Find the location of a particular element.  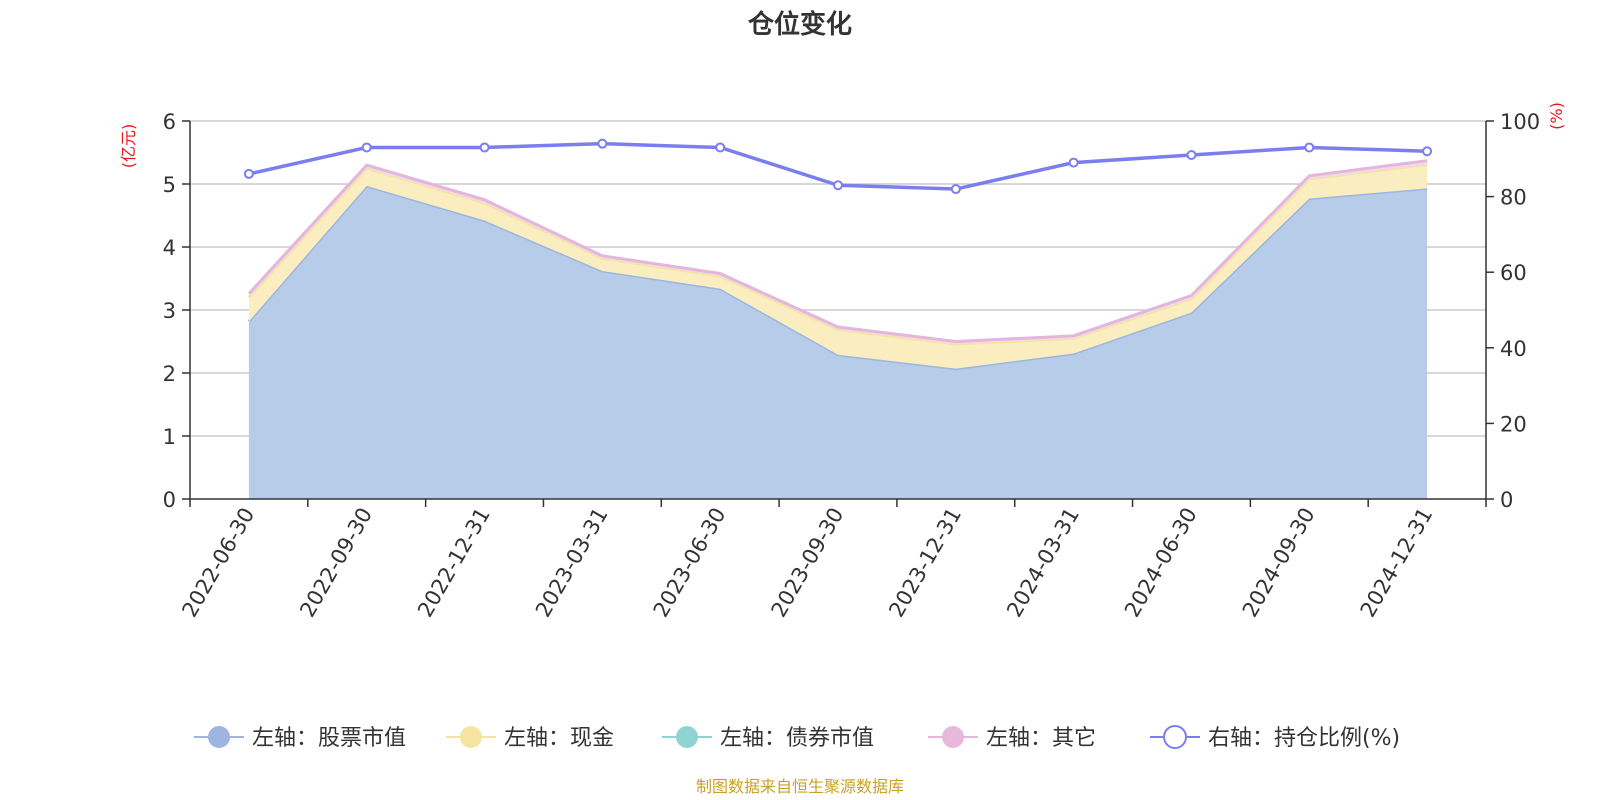

x-axis-tick-label: 2023-12-31 is located at coordinates (925, 563).